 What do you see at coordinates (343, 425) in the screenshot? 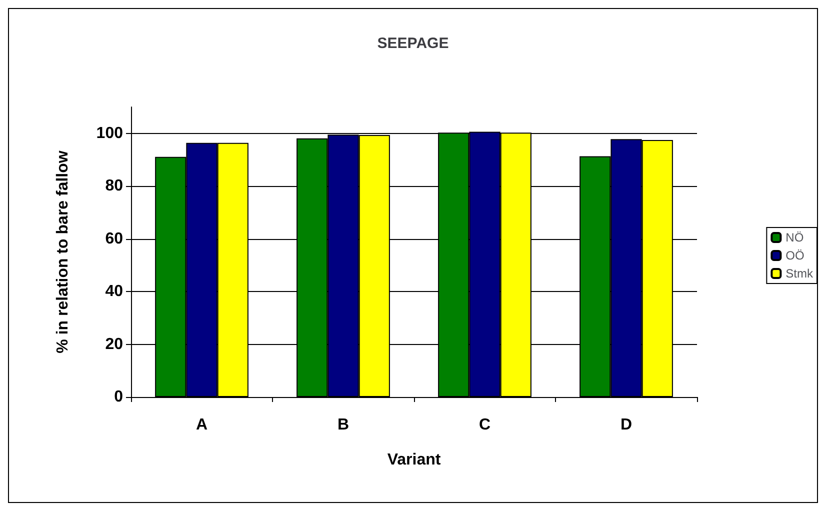
I see `x-tick-label: B` at bounding box center [343, 425].